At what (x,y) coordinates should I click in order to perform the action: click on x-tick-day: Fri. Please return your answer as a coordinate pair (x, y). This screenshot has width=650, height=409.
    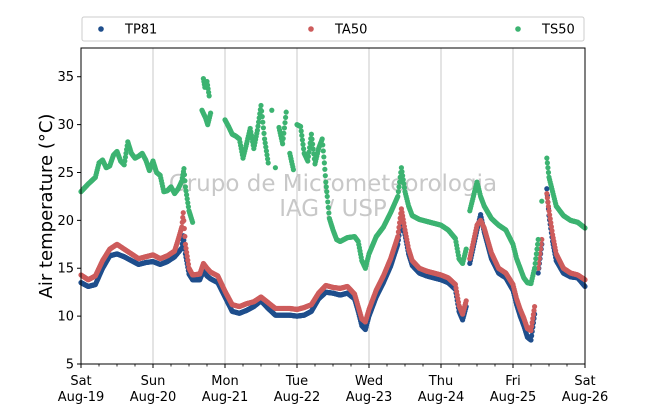
    Looking at the image, I should click on (513, 381).